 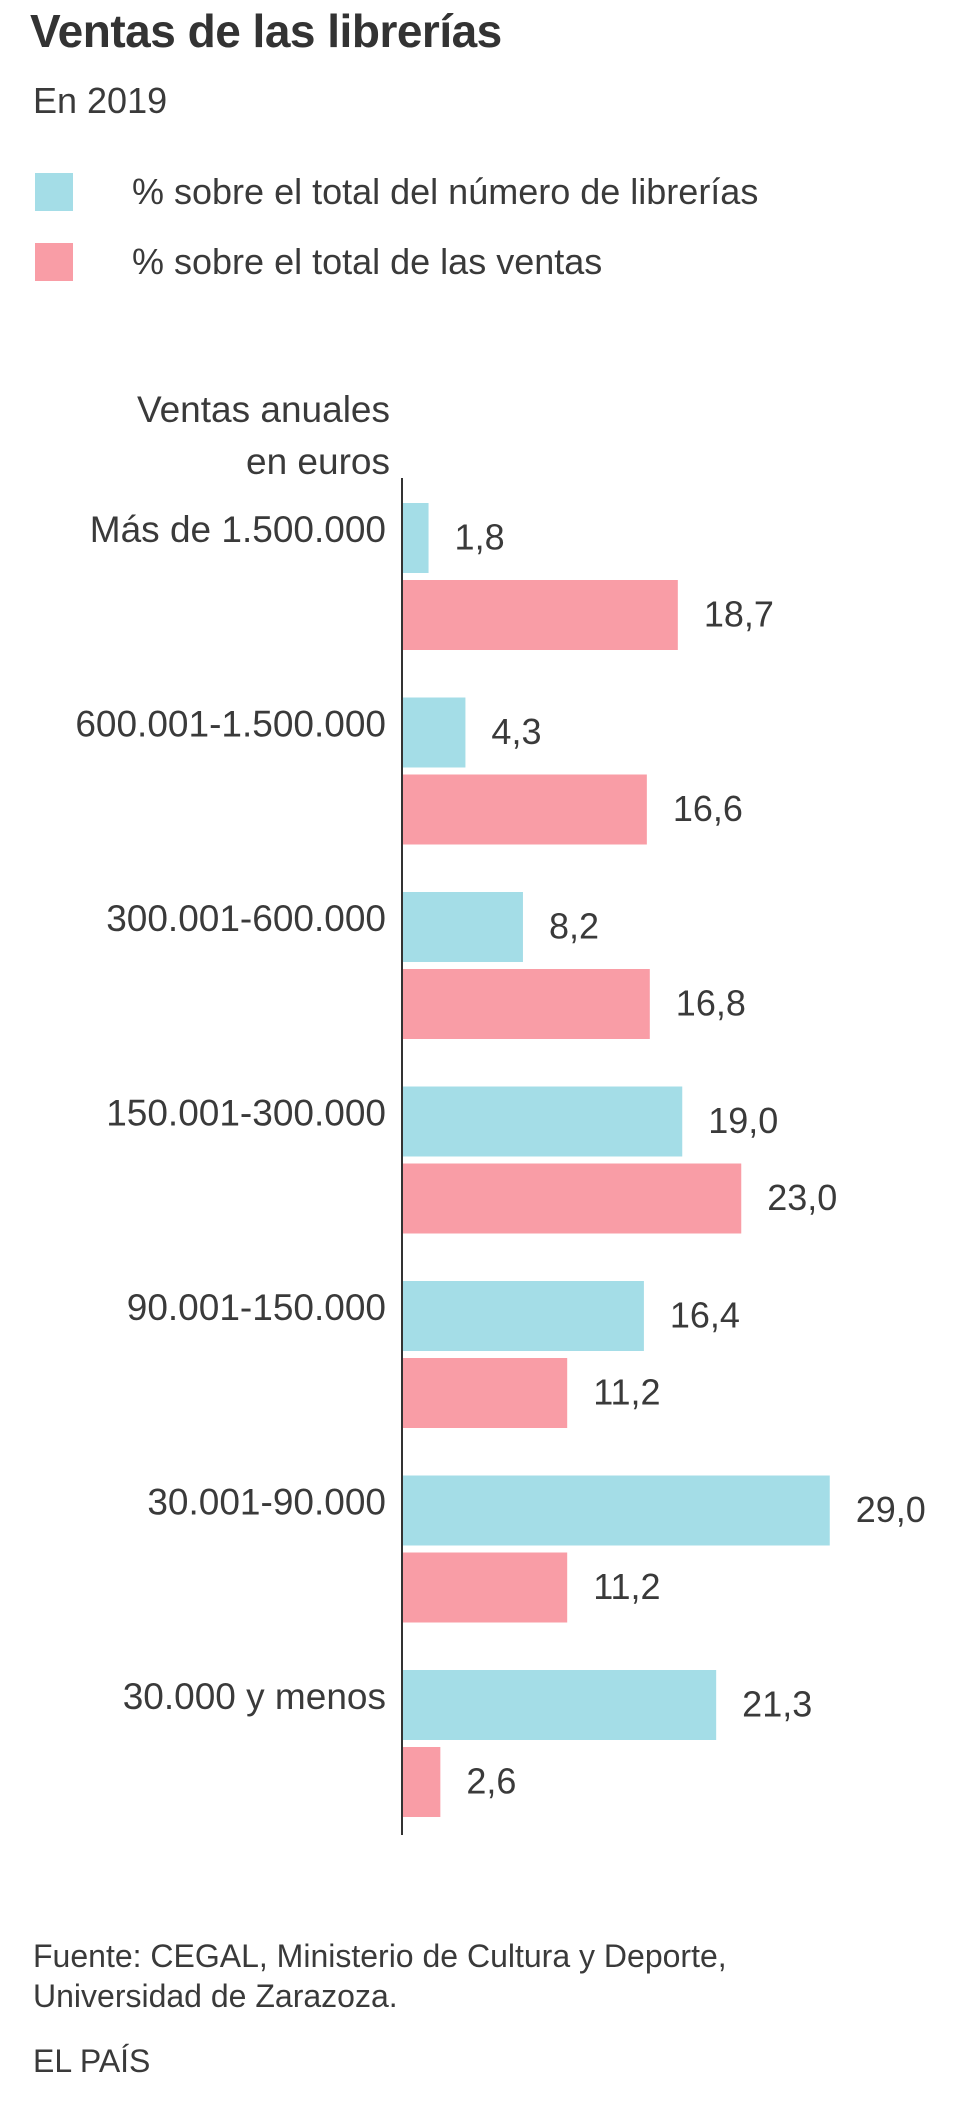 What do you see at coordinates (739, 614) in the screenshot?
I see `value-label-ventas: 18,7` at bounding box center [739, 614].